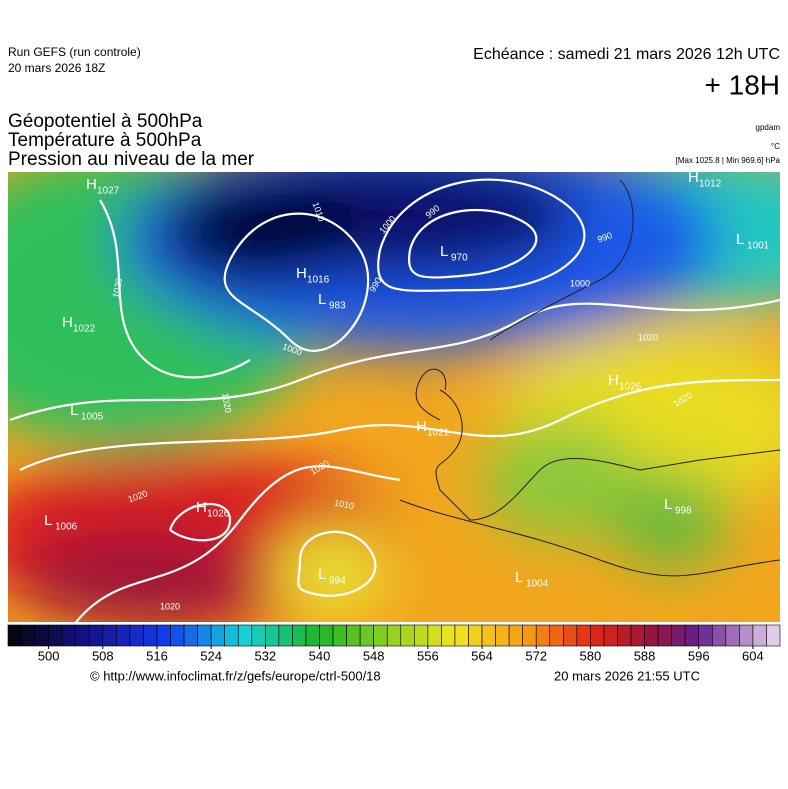  What do you see at coordinates (265, 655) in the screenshot?
I see `colorbar-tick-label: 532` at bounding box center [265, 655].